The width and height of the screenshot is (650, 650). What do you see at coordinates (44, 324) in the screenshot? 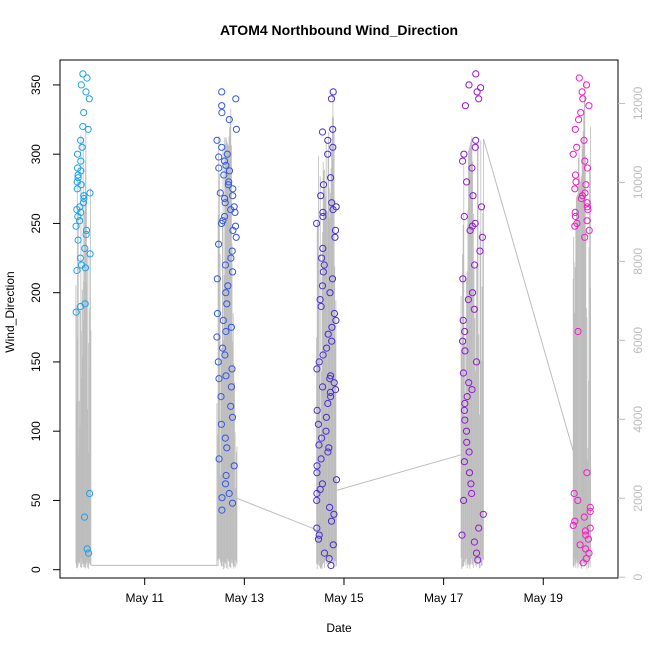
I see `y-axis-left: 0 50 100 150 200 250 300 350` at bounding box center [44, 324].